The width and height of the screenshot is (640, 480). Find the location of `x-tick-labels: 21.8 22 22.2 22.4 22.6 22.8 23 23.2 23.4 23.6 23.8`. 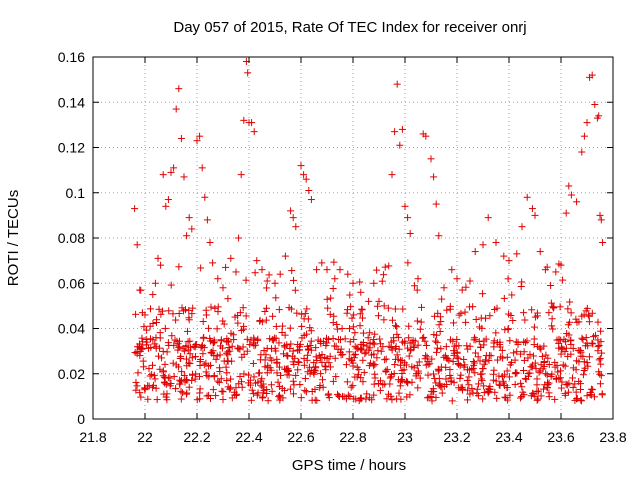

x-tick-labels: 21.8 22 22.2 22.4 22.6 22.8 23 23.2 23.4 23.6 23.8 is located at coordinates (352, 437).